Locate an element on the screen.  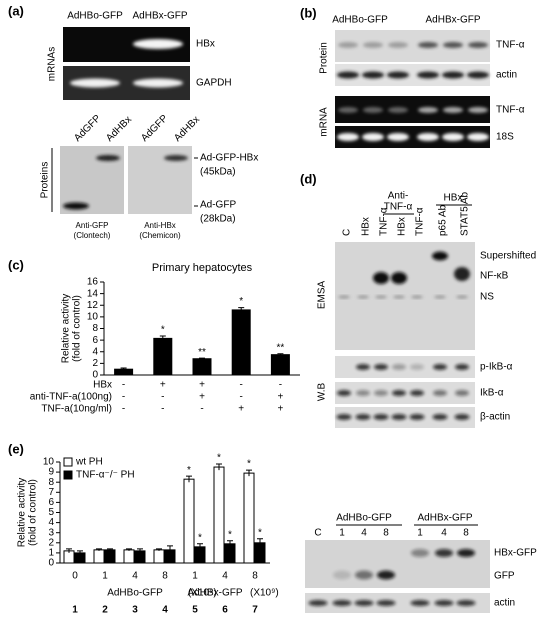
label: HBx is located at coordinates (366, 226).